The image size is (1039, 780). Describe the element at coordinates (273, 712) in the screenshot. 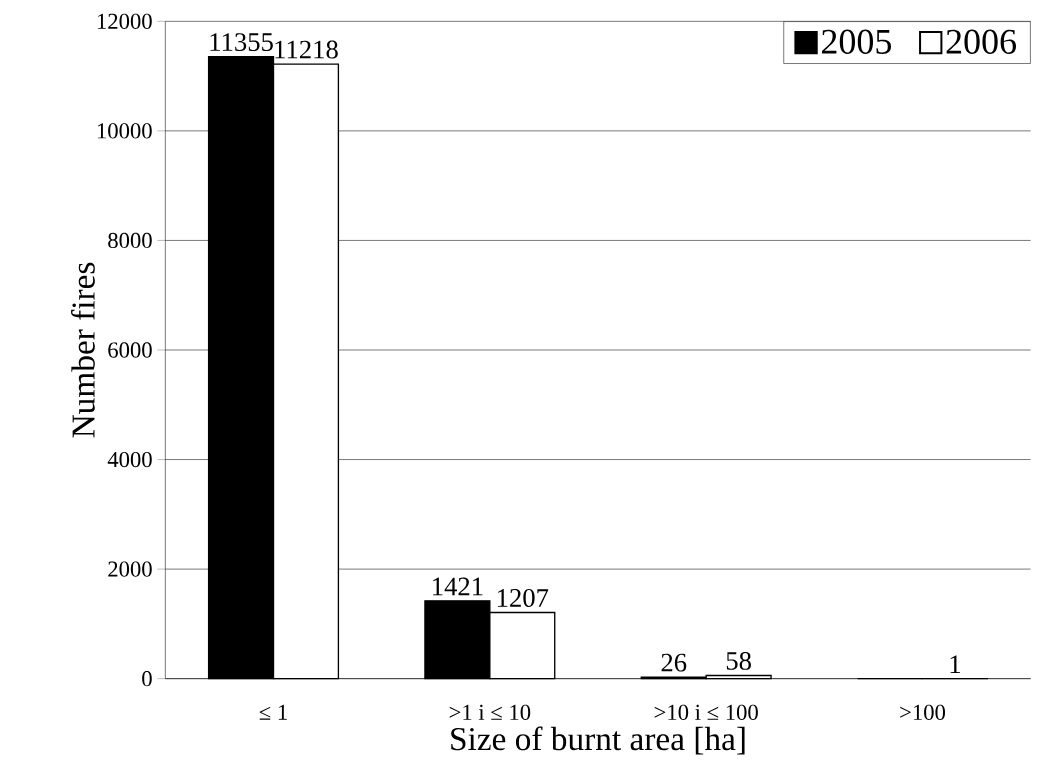

I see `x-tick-label: ≤ 1` at that location.